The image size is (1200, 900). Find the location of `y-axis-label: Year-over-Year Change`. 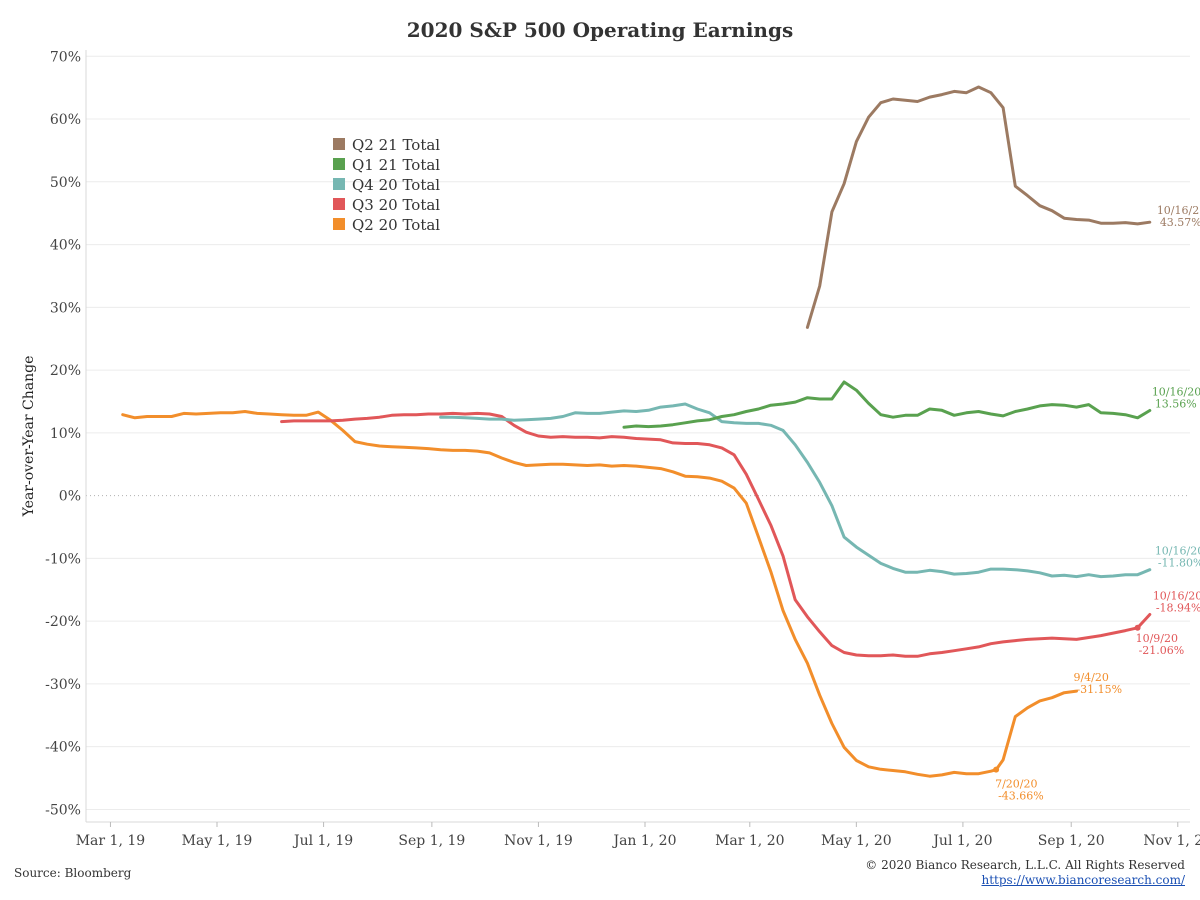

y-axis-label: Year-over-Year Change is located at coordinates (29, 437).